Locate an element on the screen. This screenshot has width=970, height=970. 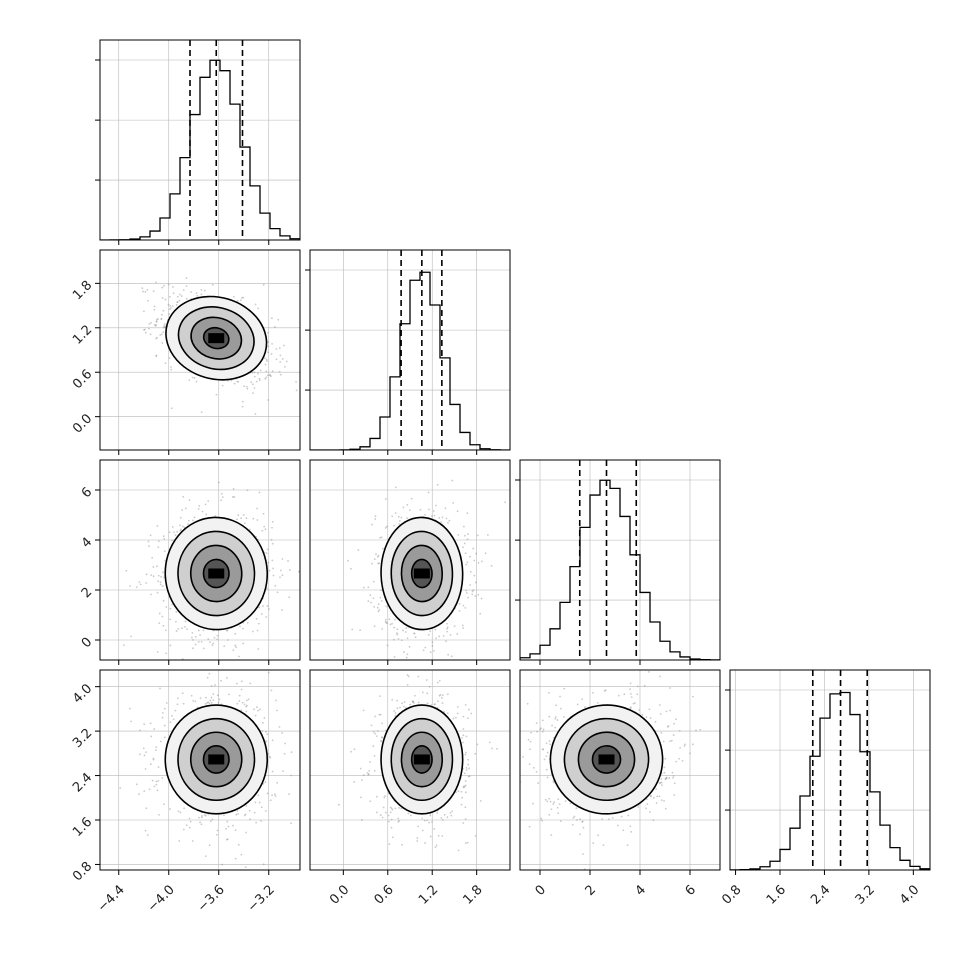
panel-frame is located at coordinates (200, 140).